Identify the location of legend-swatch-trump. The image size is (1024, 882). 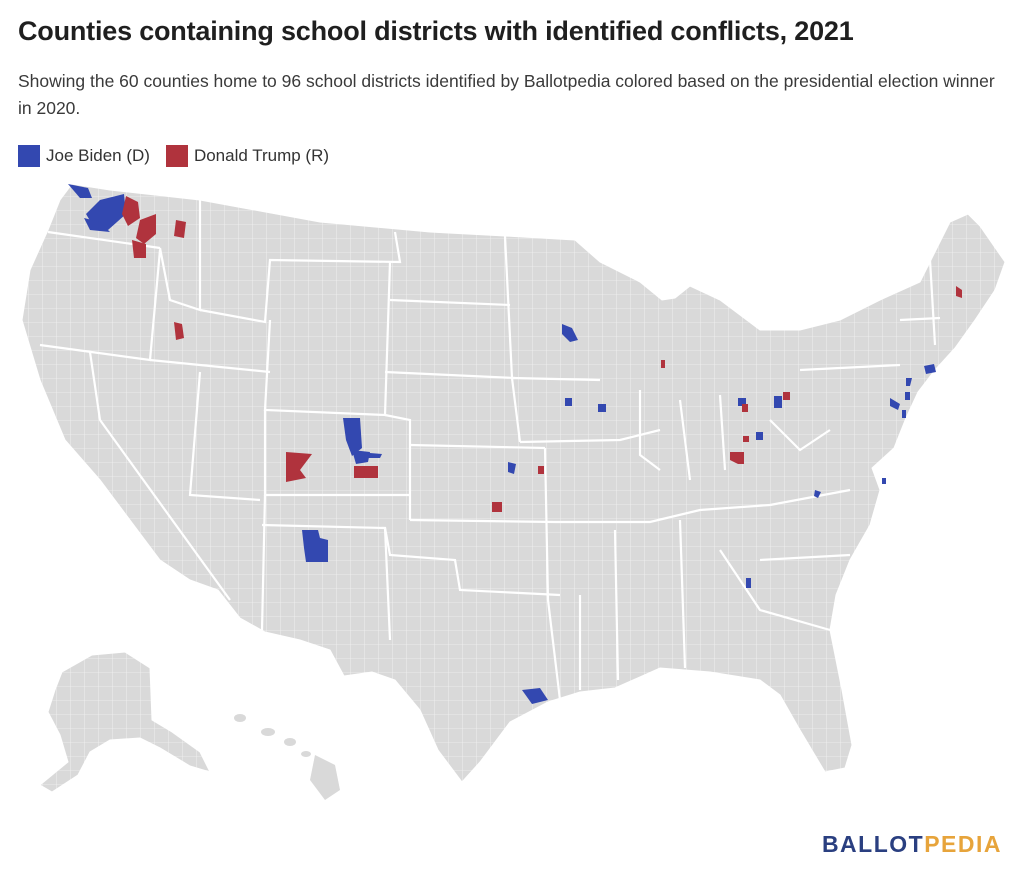
(176, 156).